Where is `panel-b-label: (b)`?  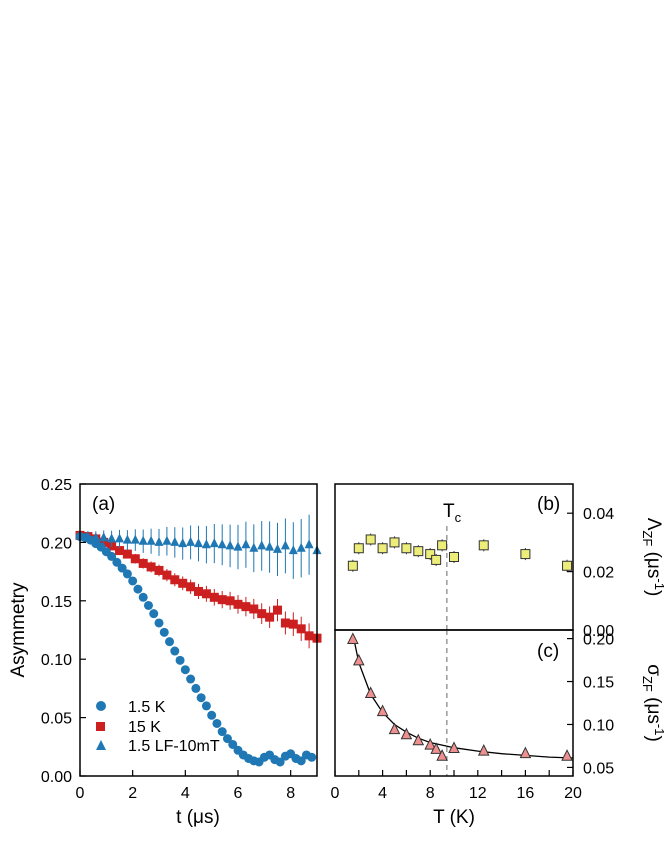
panel-b-label: (b) is located at coordinates (548, 504).